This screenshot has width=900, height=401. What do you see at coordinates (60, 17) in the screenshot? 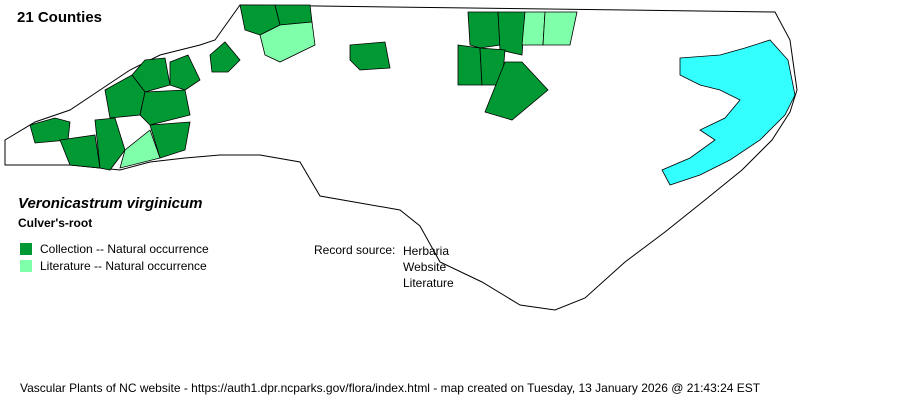
I see `county-count-title: 21 Counties` at bounding box center [60, 17].